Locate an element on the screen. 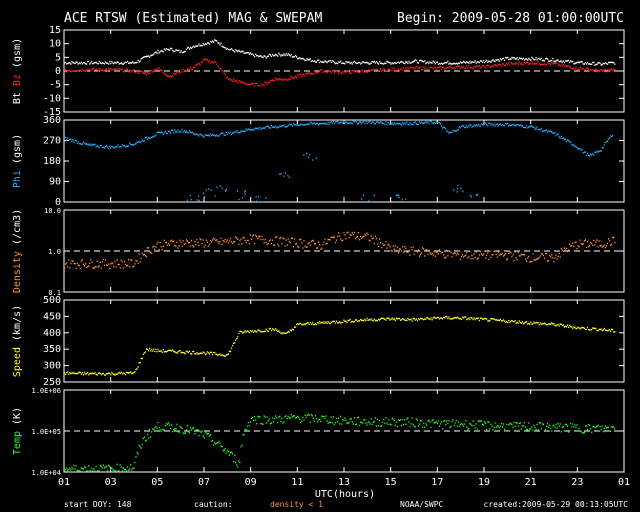 The width and height of the screenshot is (640, 512). series-speed is located at coordinates (340, 345).